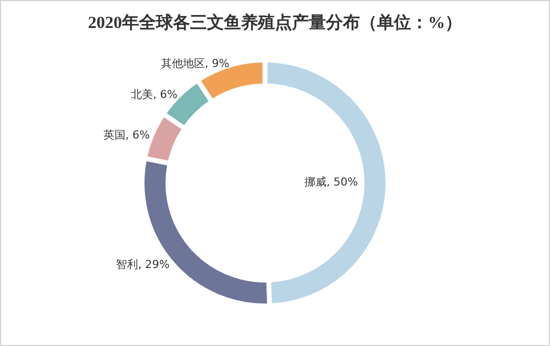 The width and height of the screenshot is (550, 346). Describe the element at coordinates (342, 181) in the screenshot. I see `data-label: , 50%` at that location.